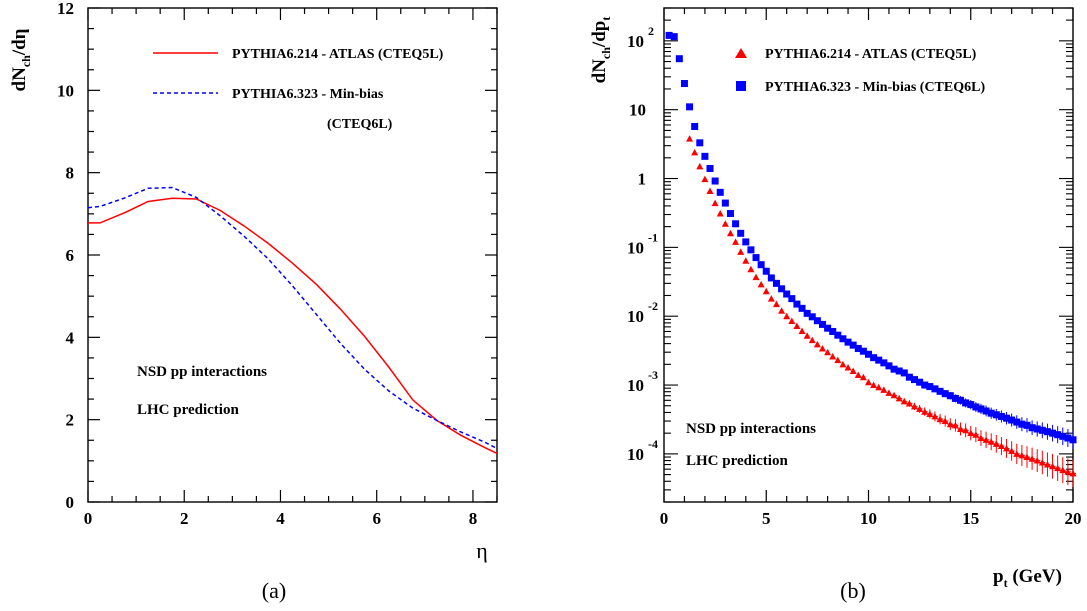 The width and height of the screenshot is (1087, 611). What do you see at coordinates (70, 337) in the screenshot?
I see `y-tick-label: 4` at bounding box center [70, 337].